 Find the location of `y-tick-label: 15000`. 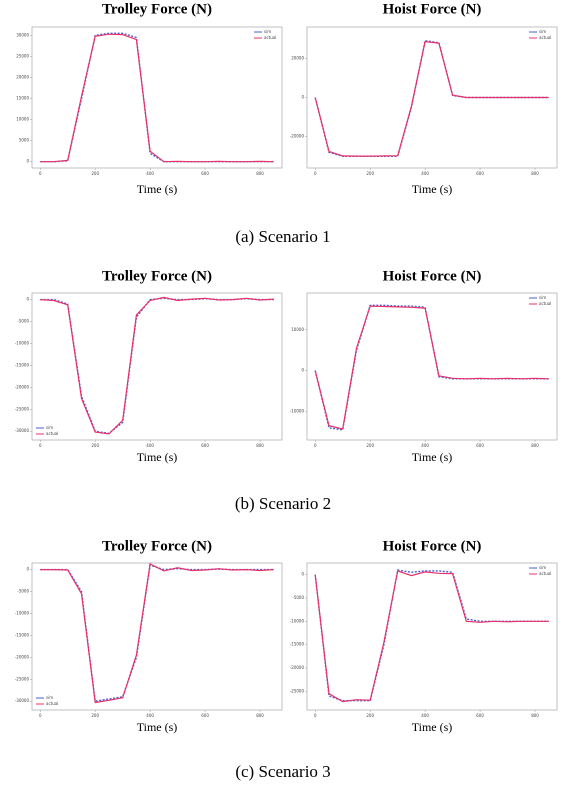

y-tick-label: 15000 is located at coordinates (22, 98).